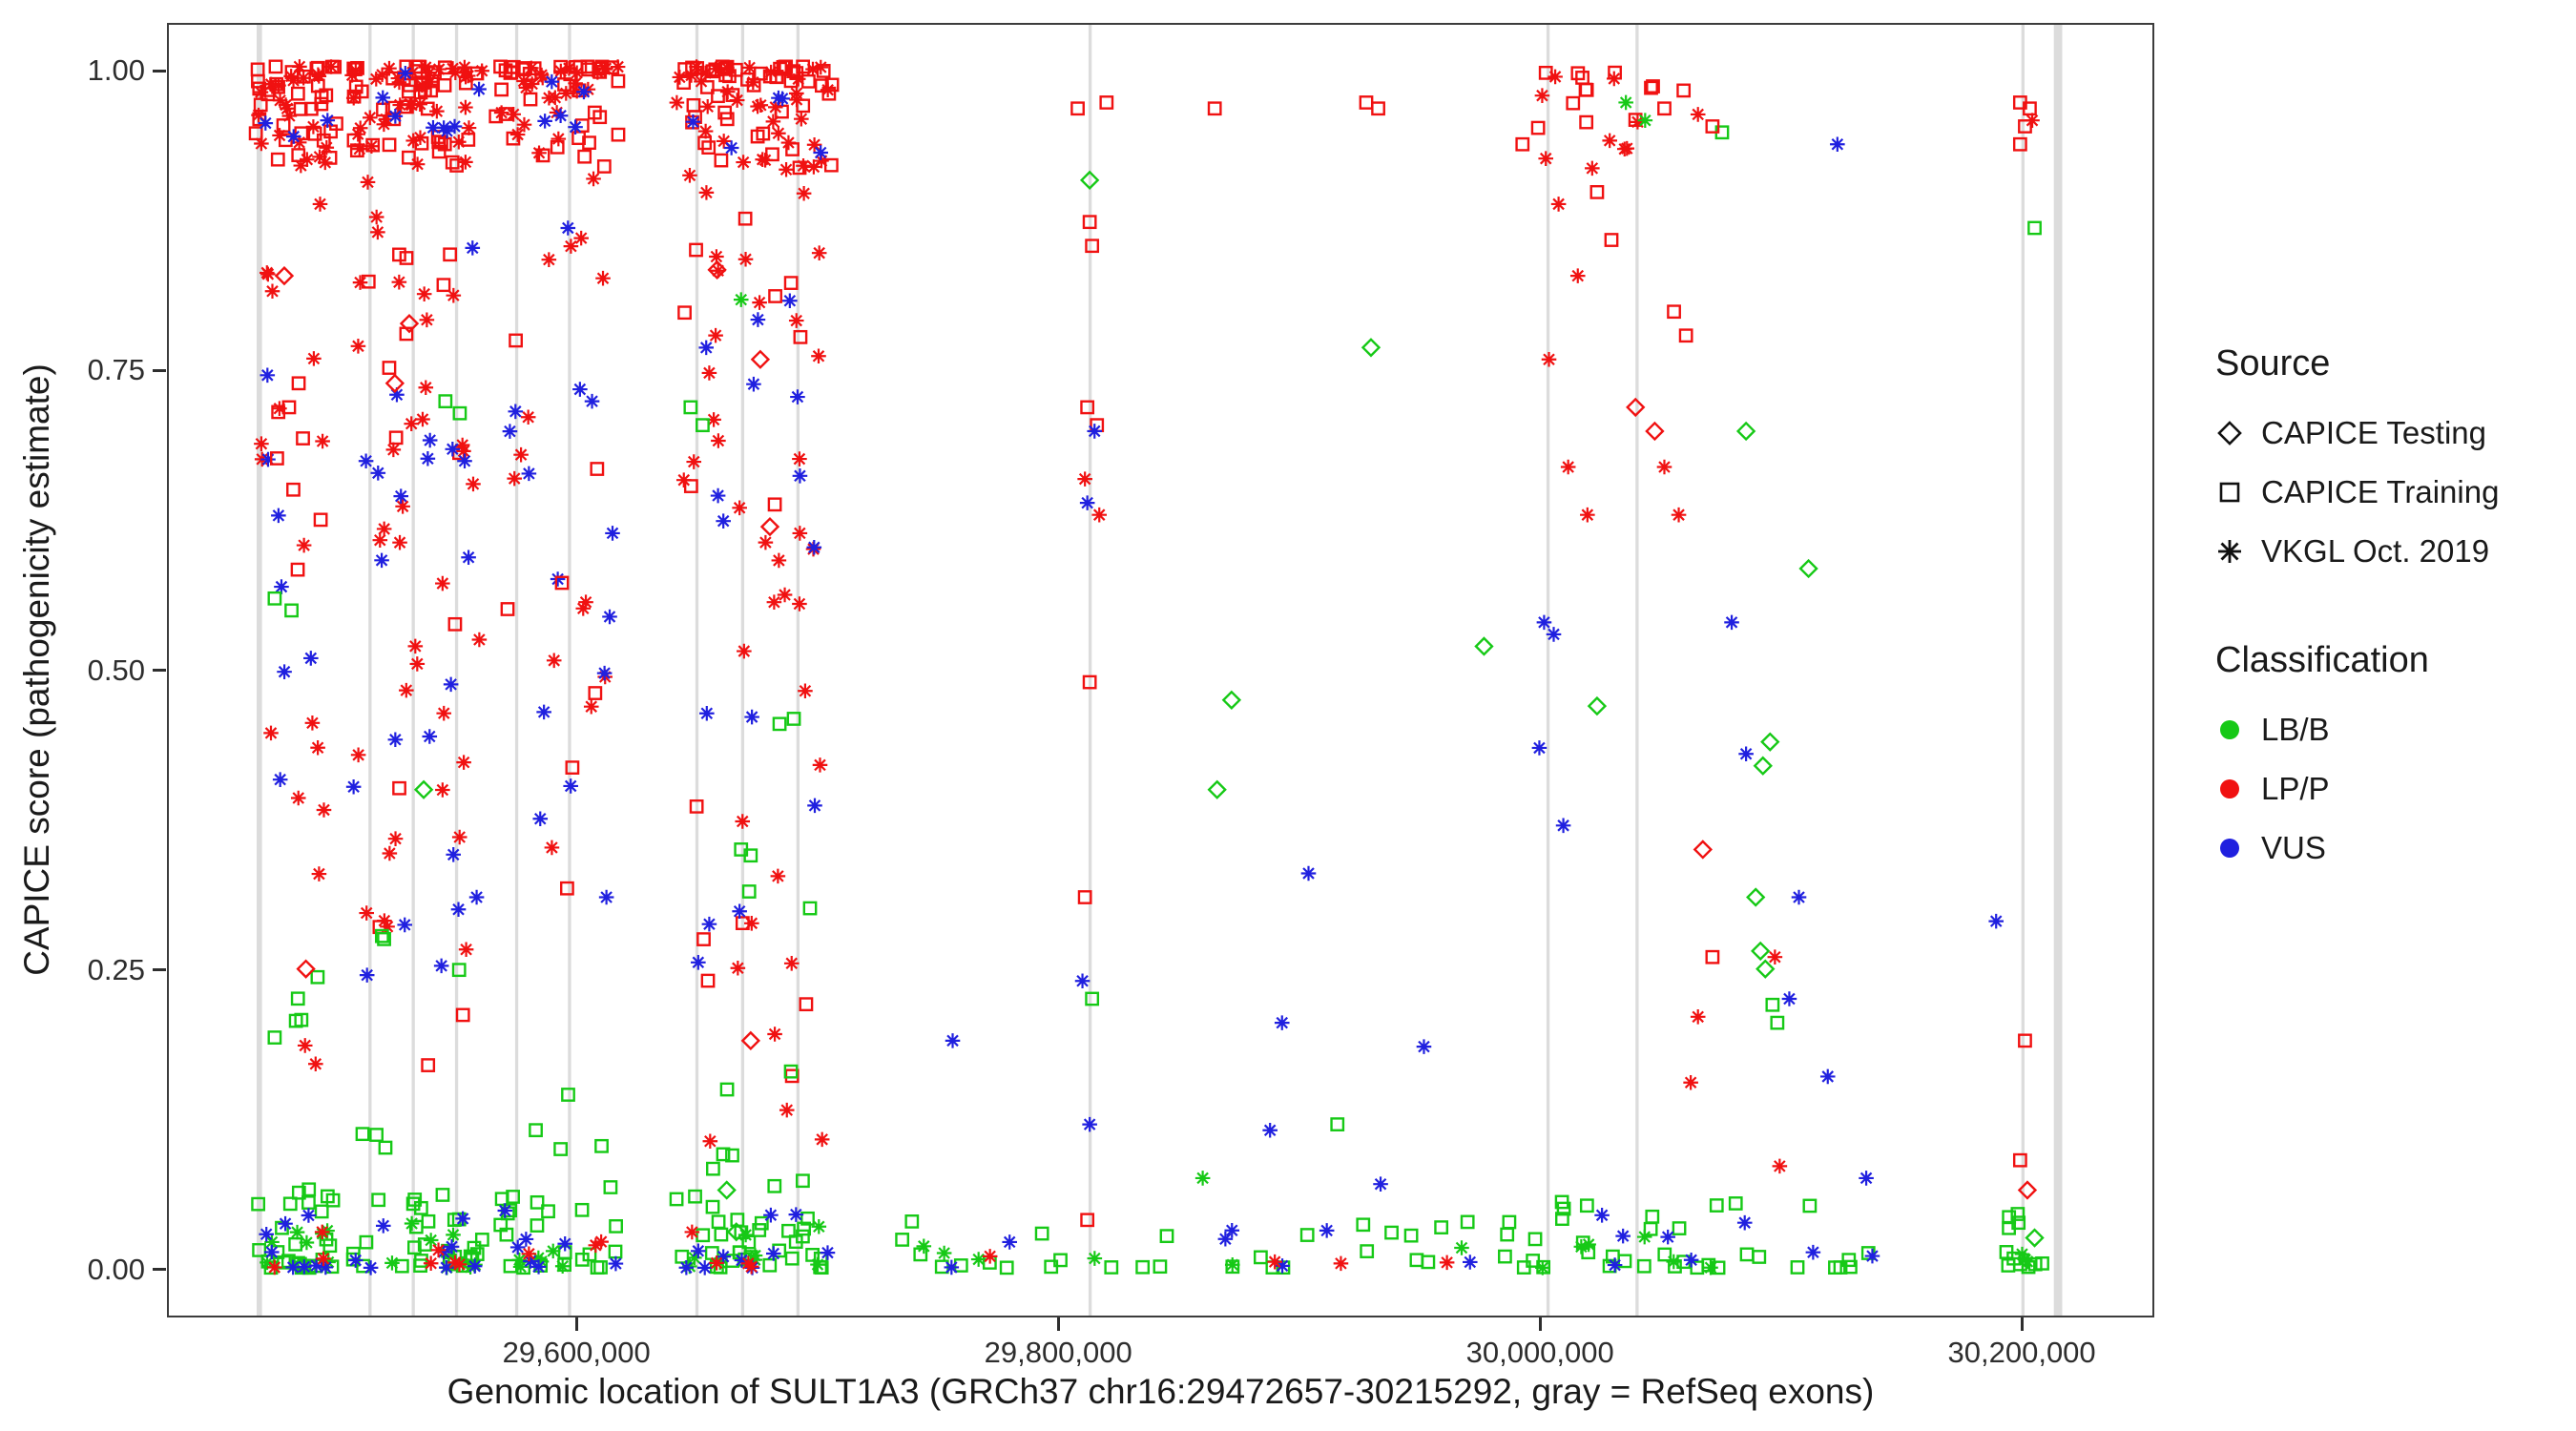  I want to click on x-tick-label: 29,600,000, so click(576, 1353).